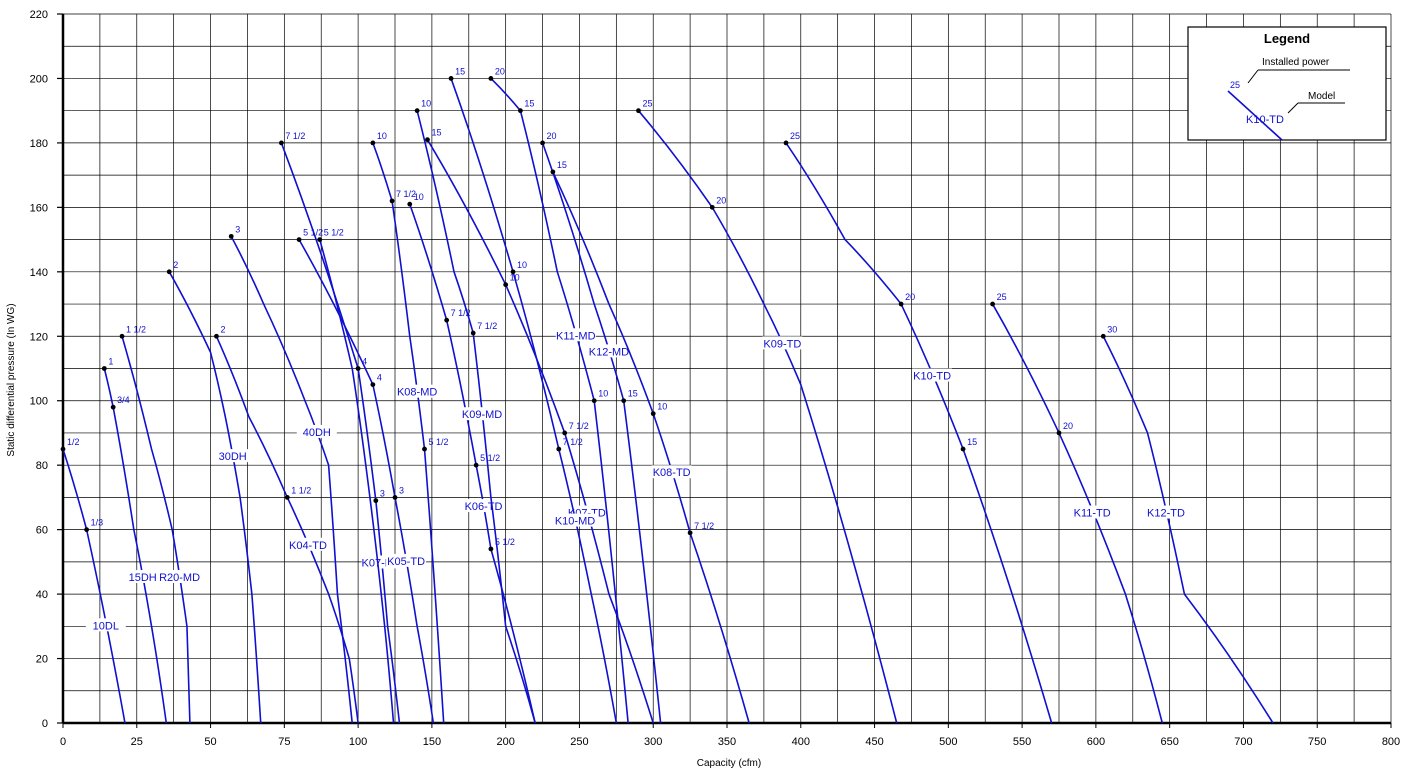  What do you see at coordinates (39, 144) in the screenshot?
I see `y-tick-label: 180` at bounding box center [39, 144].